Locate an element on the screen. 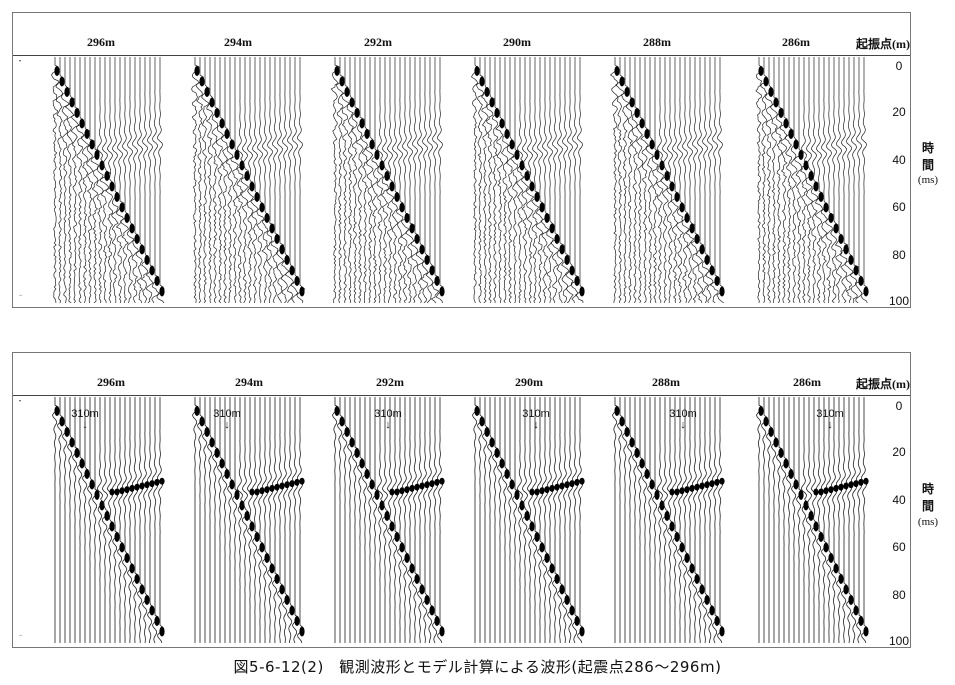 This screenshot has height=685, width=955. time-axis-unit: (ms) is located at coordinates (928, 522).